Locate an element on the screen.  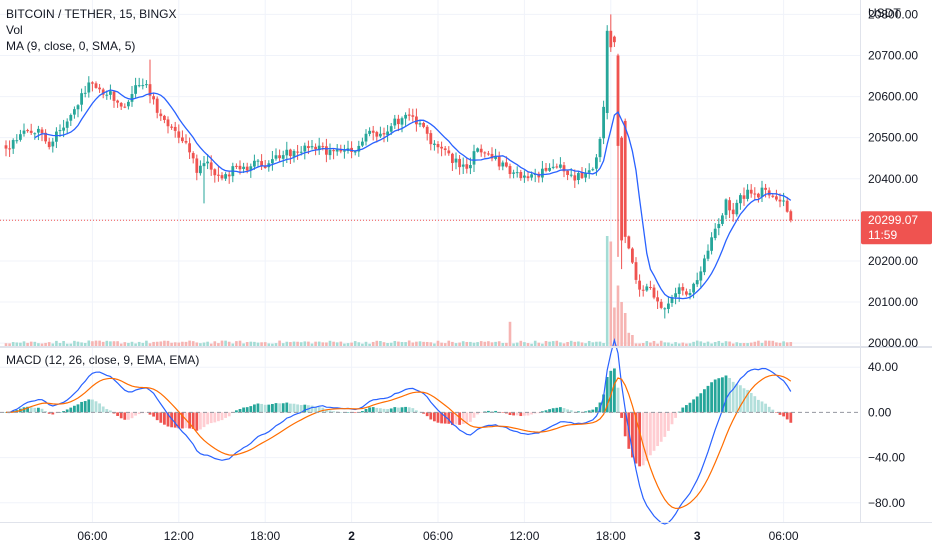
time-axis: 06:00 12:00 18:00 2 06:00 12:00 18:00 3 06:00 is located at coordinates (438, 536).